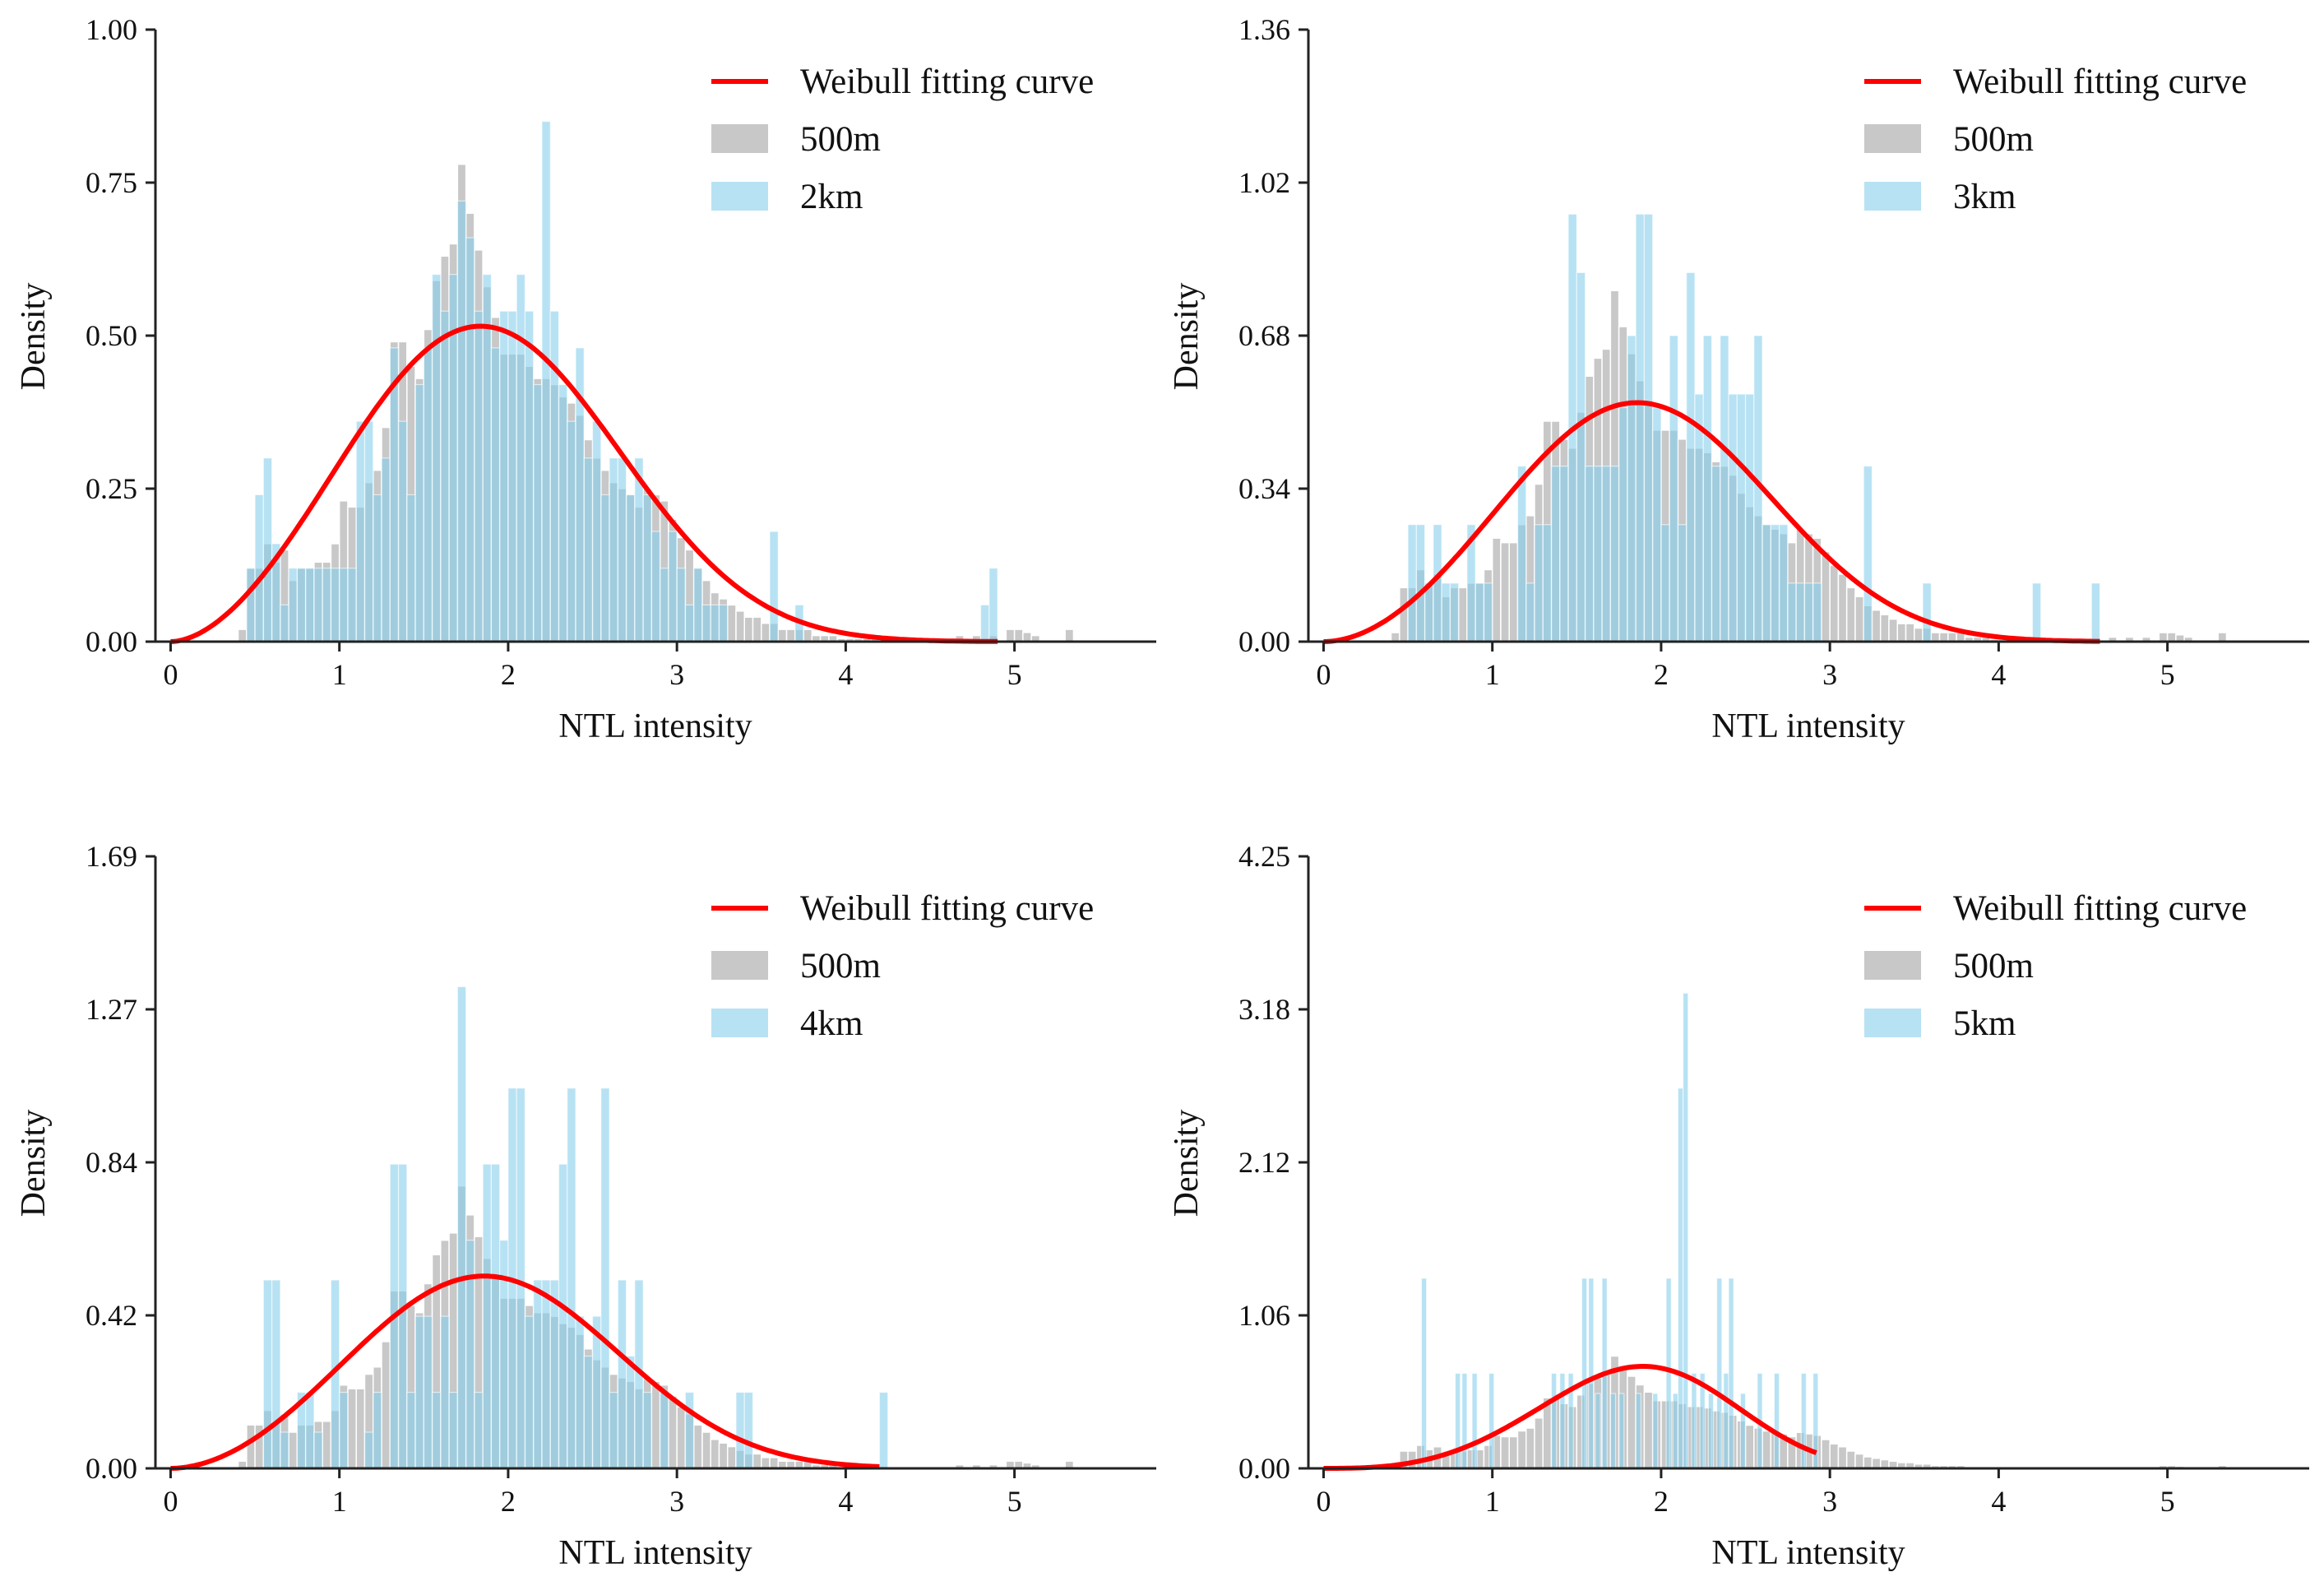 The height and width of the screenshot is (1586, 2324). Describe the element at coordinates (111, 29) in the screenshot. I see `y-tick-label: 1.00` at that location.